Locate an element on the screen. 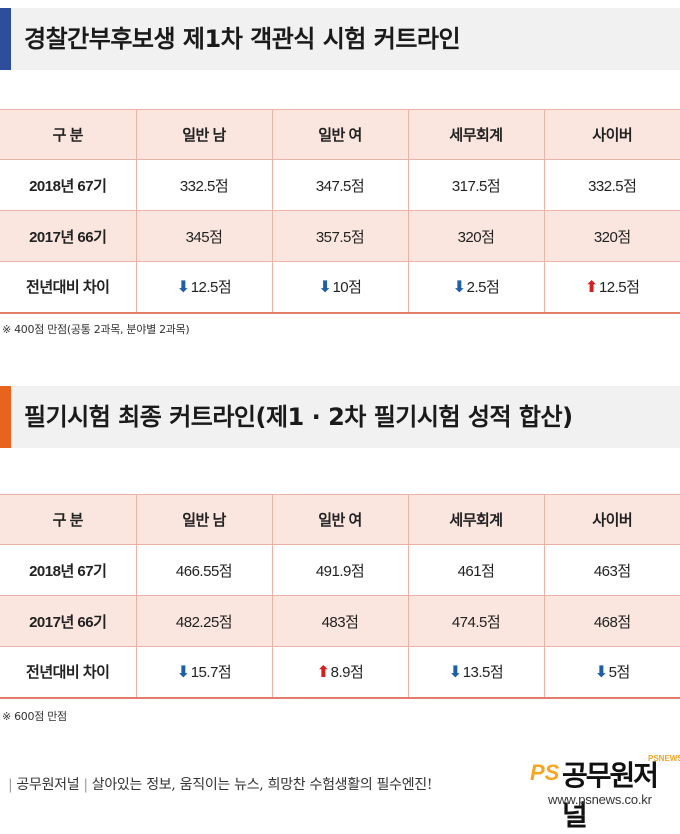 This screenshot has width=680, height=834. table-cell: 474.5점 is located at coordinates (476, 621).